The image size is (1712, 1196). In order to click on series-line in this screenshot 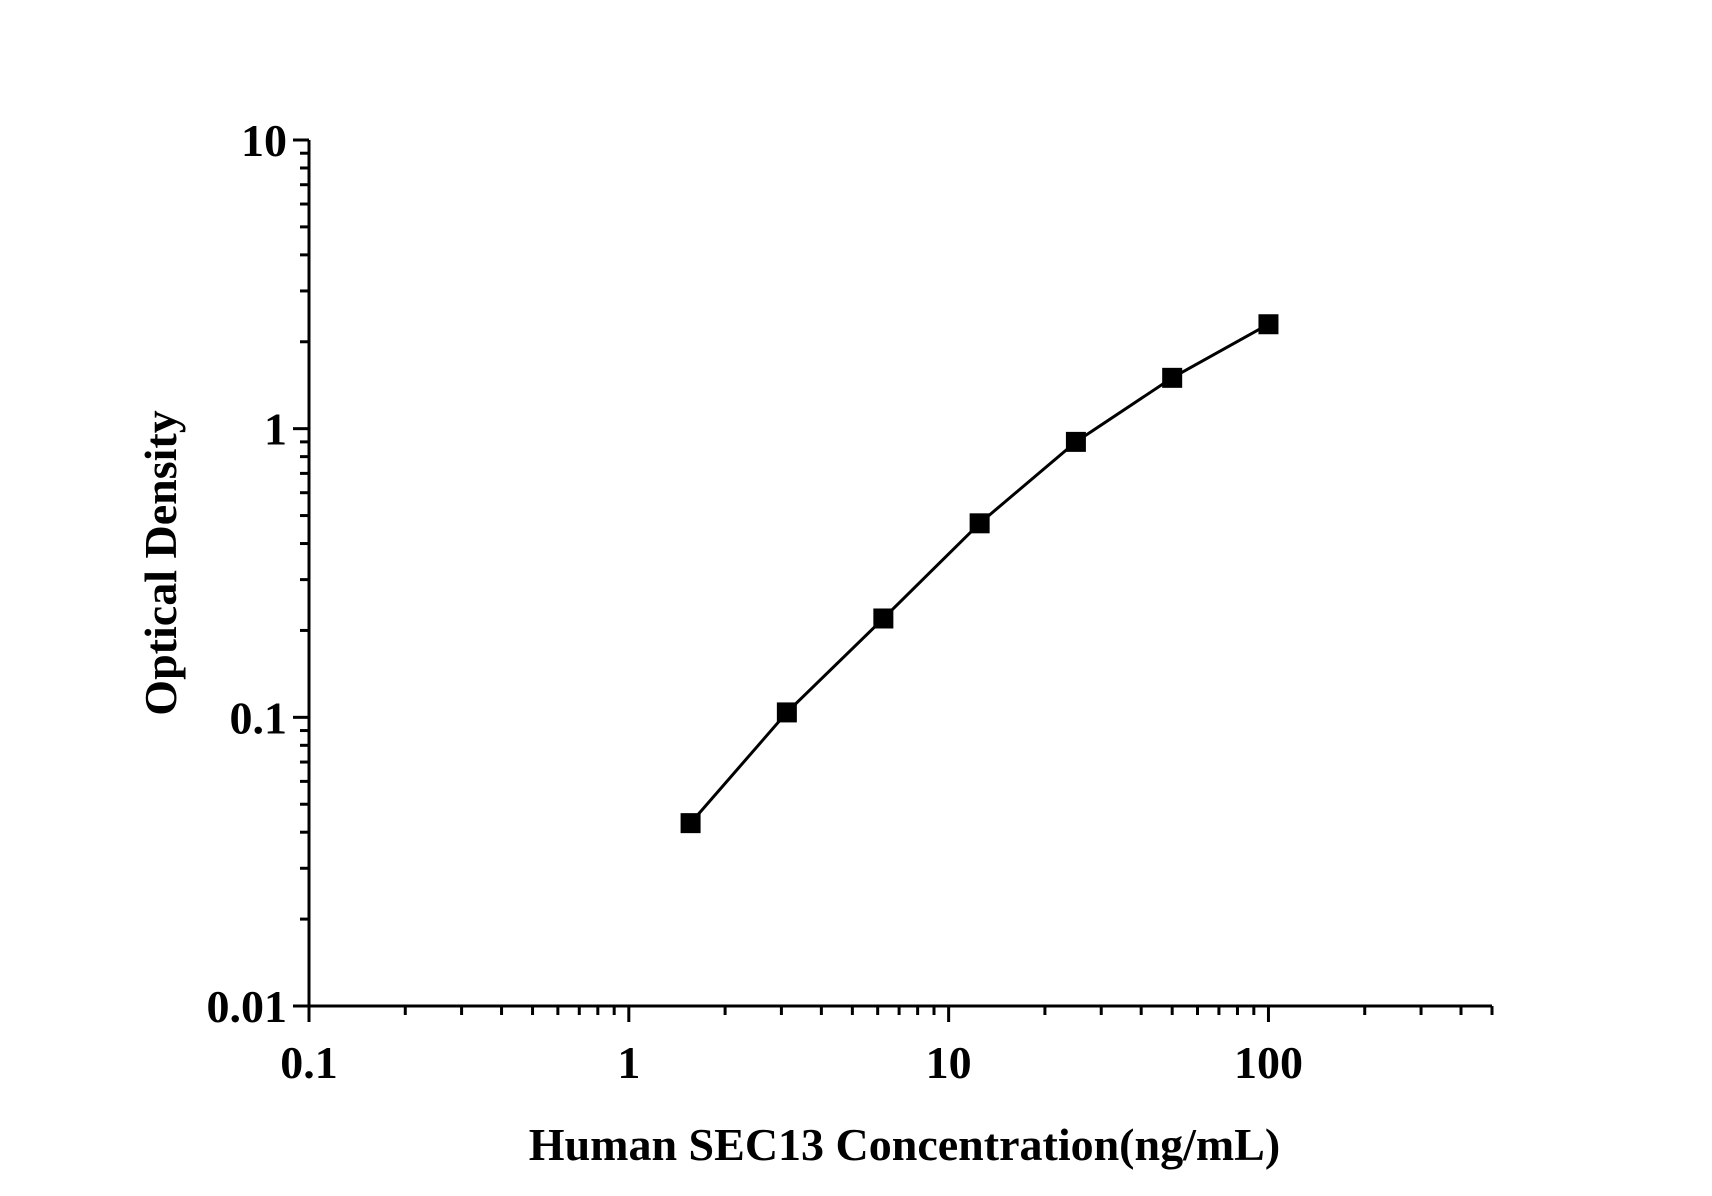, I will do `click(979, 573)`.